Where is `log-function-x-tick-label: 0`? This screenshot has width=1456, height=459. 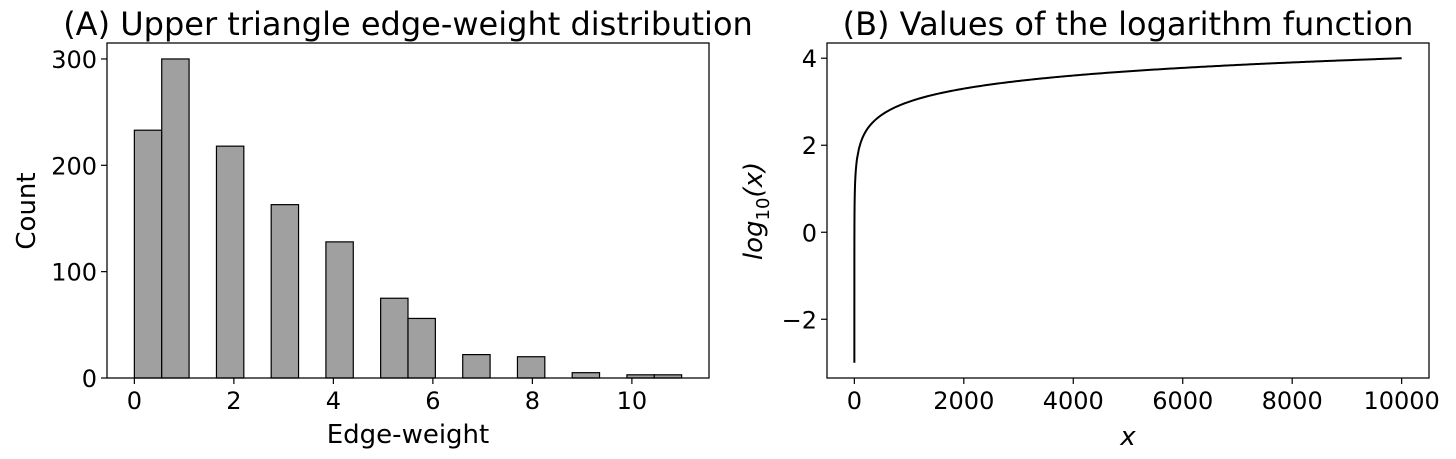
log-function-x-tick-label: 0 is located at coordinates (854, 401).